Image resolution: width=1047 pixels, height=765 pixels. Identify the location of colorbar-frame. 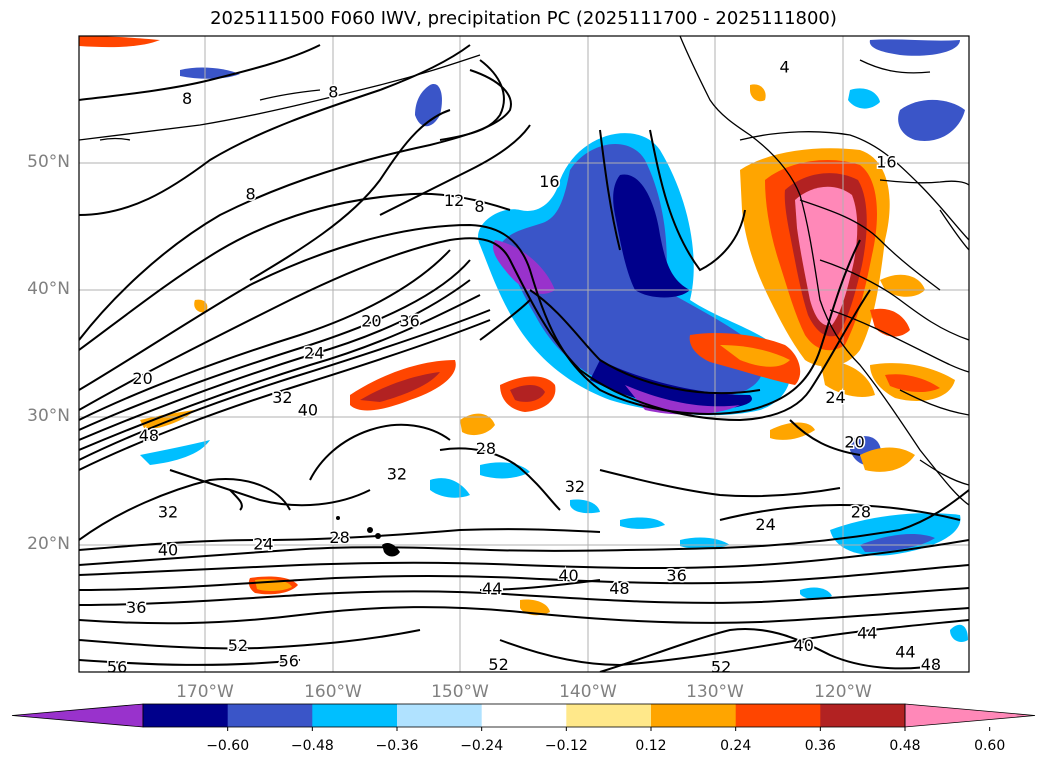
(524, 715).